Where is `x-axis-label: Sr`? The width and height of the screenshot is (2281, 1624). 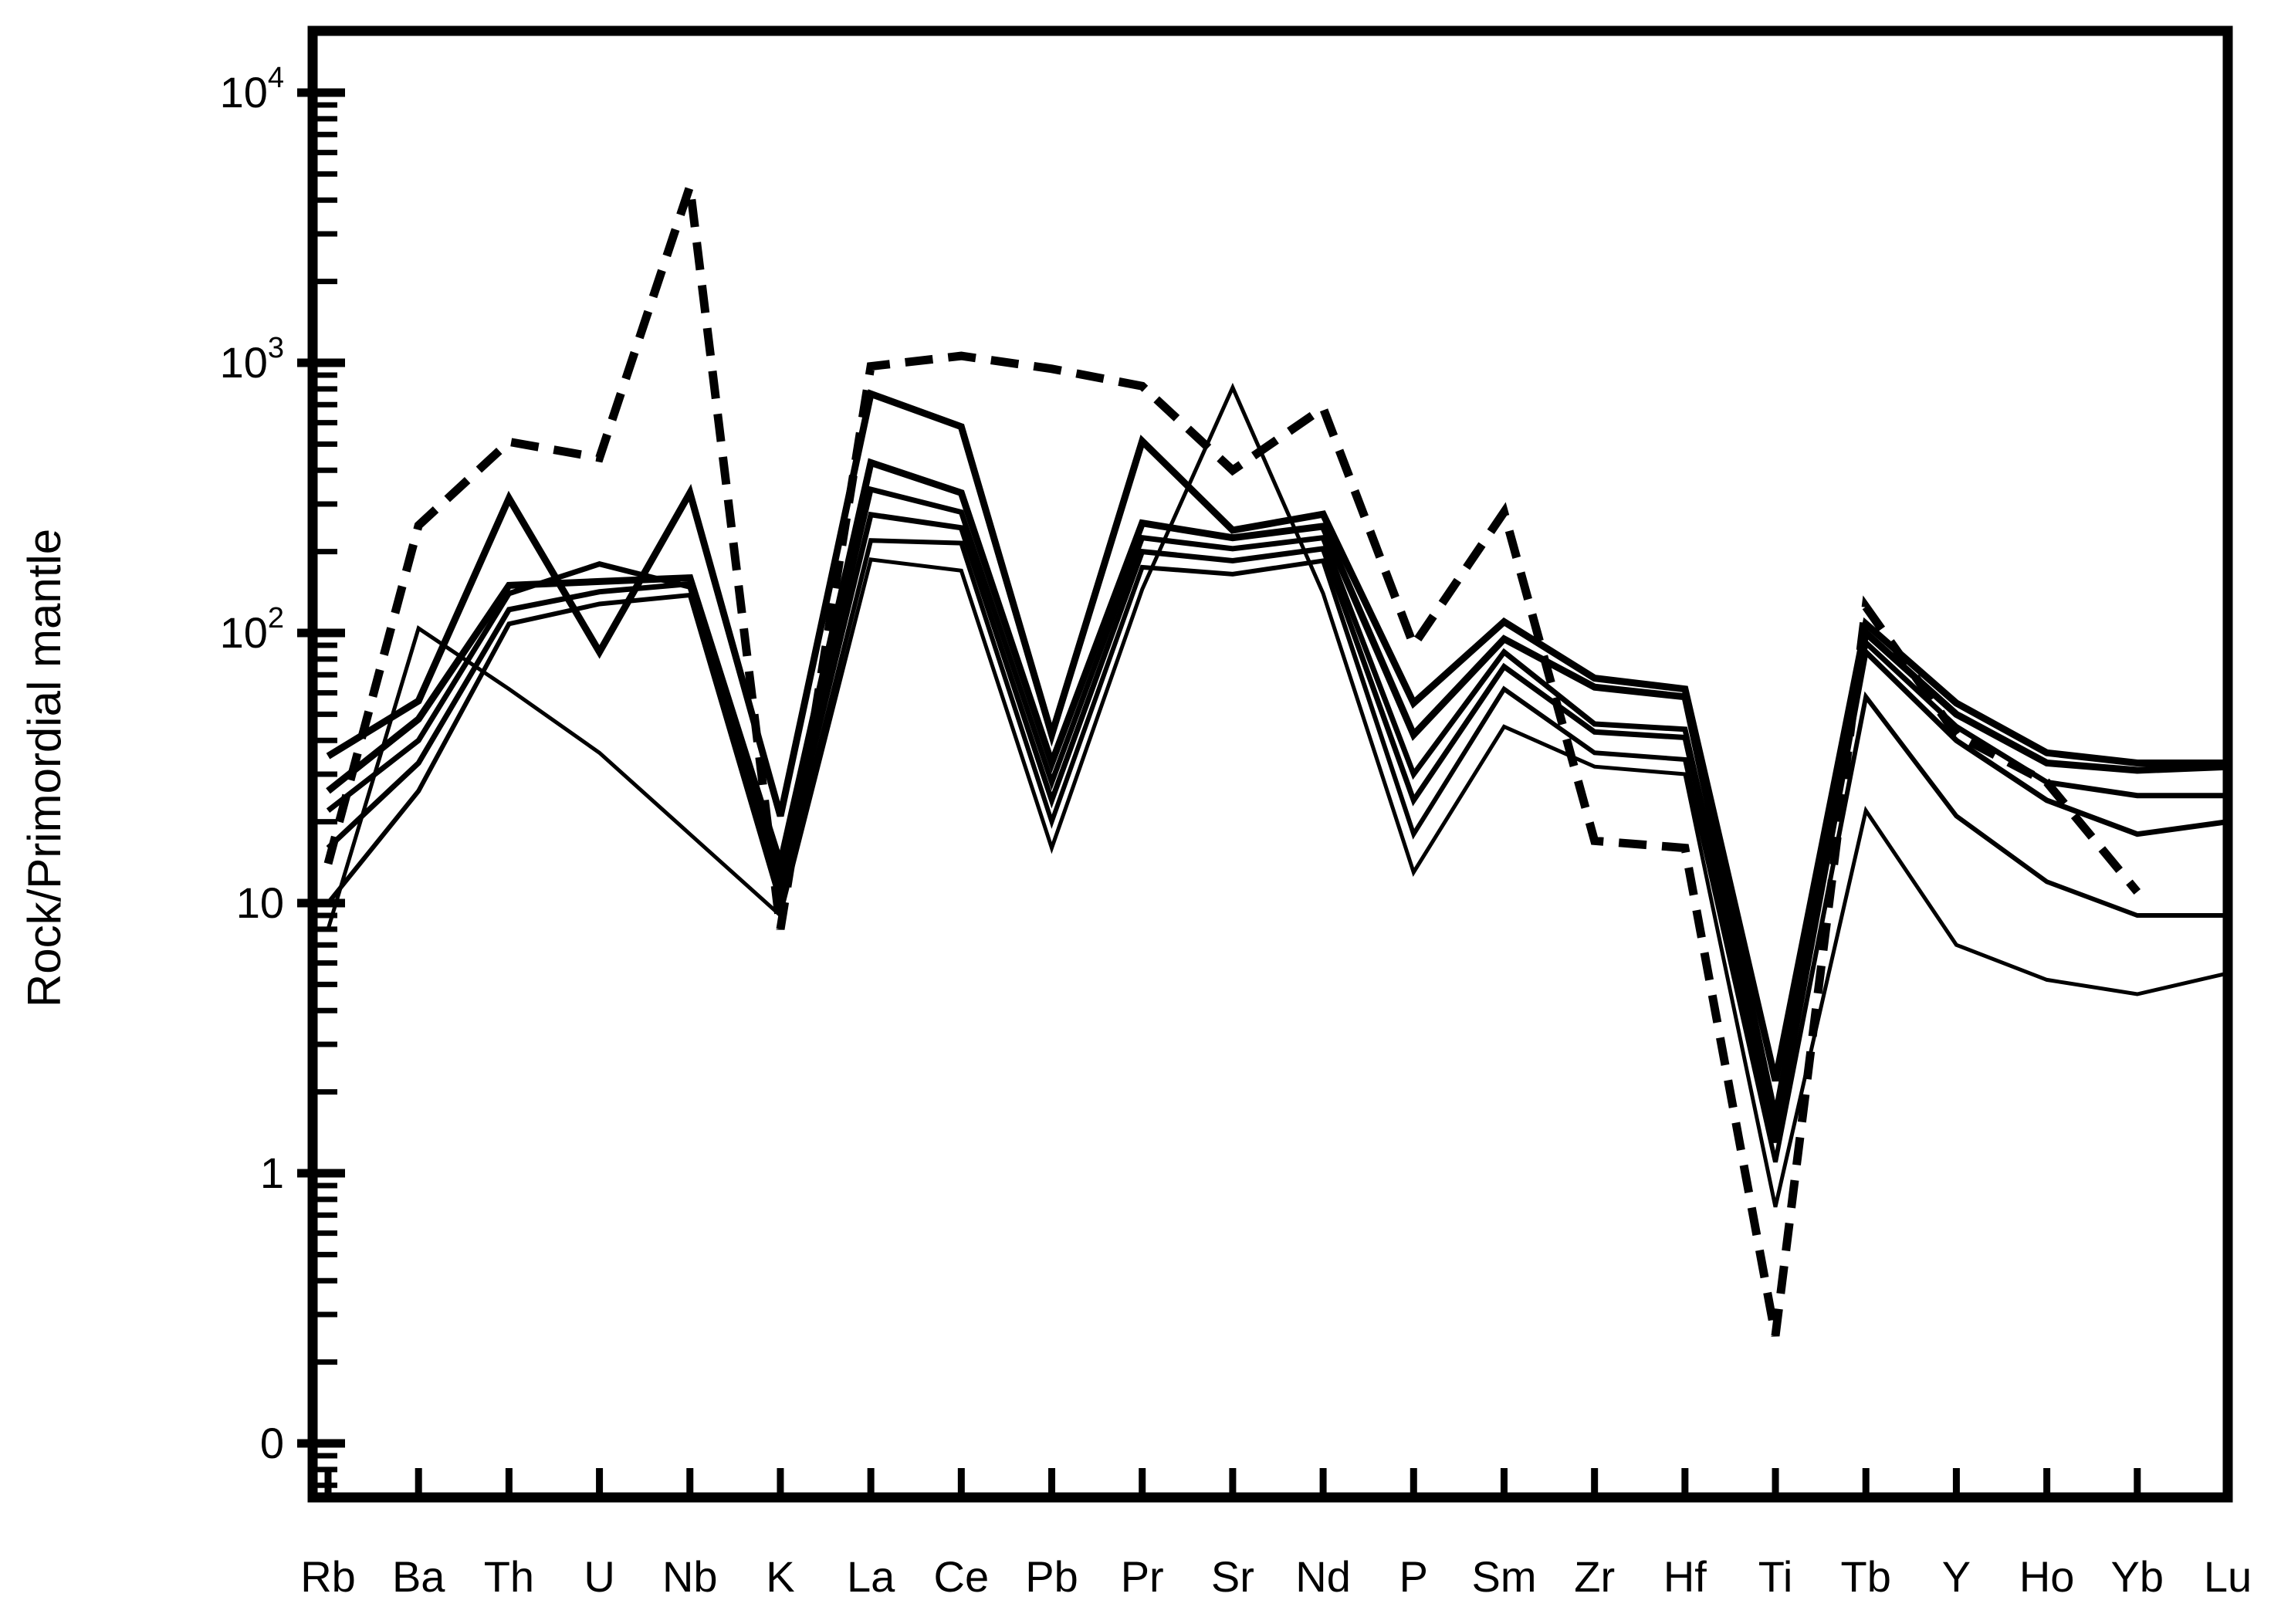 x-axis-label: Sr is located at coordinates (1232, 1577).